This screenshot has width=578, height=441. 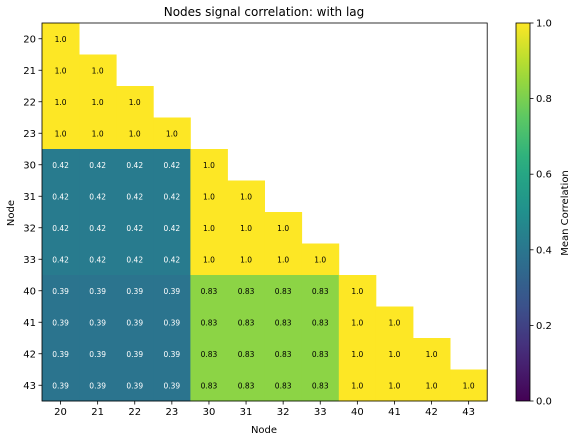 What do you see at coordinates (320, 412) in the screenshot?
I see `x-tick-label: 33` at bounding box center [320, 412].